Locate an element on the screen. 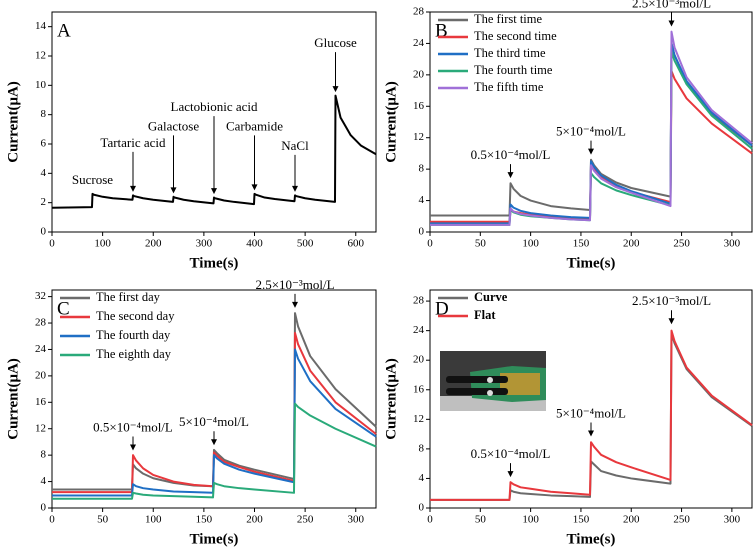 The height and width of the screenshot is (551, 756). legend-label: Flat is located at coordinates (485, 315).